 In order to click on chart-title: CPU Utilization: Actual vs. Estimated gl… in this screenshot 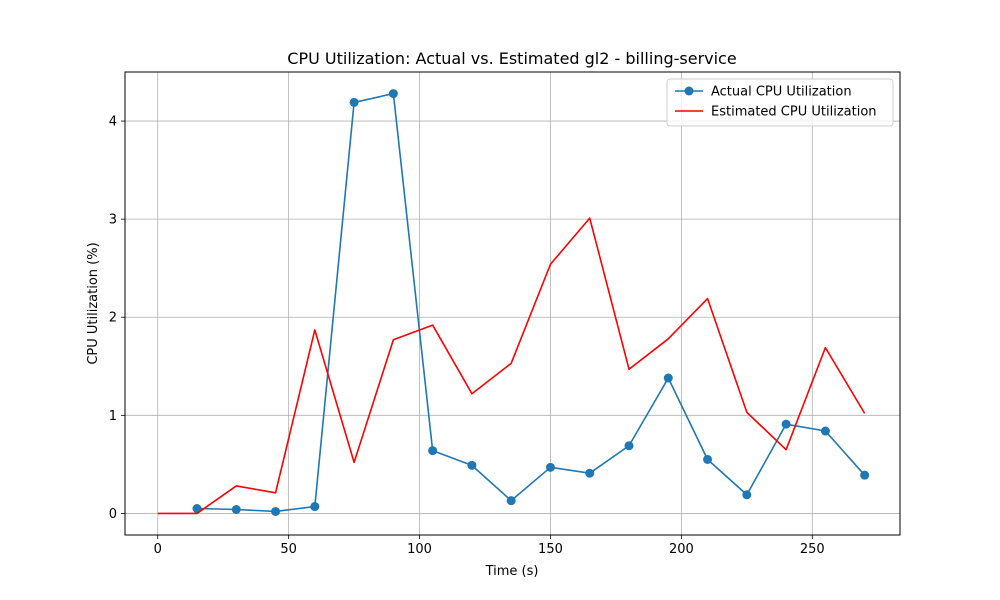, I will do `click(511, 58)`.